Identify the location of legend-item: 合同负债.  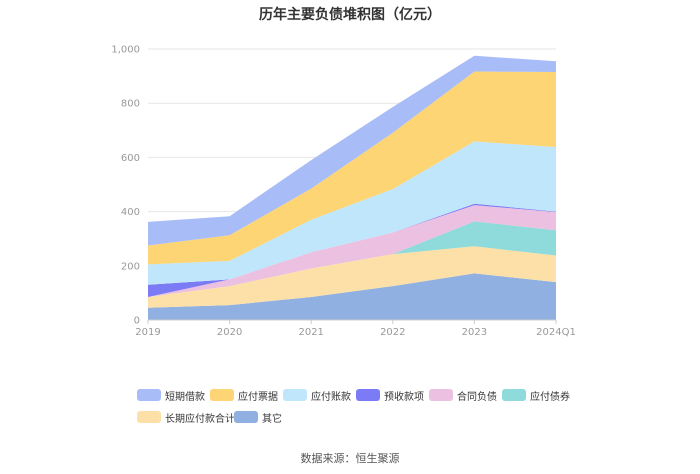
(463, 395).